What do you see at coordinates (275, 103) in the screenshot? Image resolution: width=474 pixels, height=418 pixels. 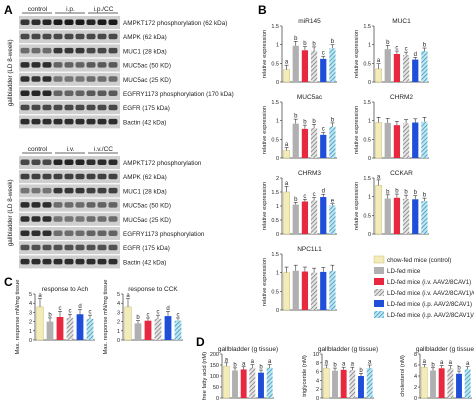 I see `y-tick-label: 1.5` at bounding box center [275, 103].